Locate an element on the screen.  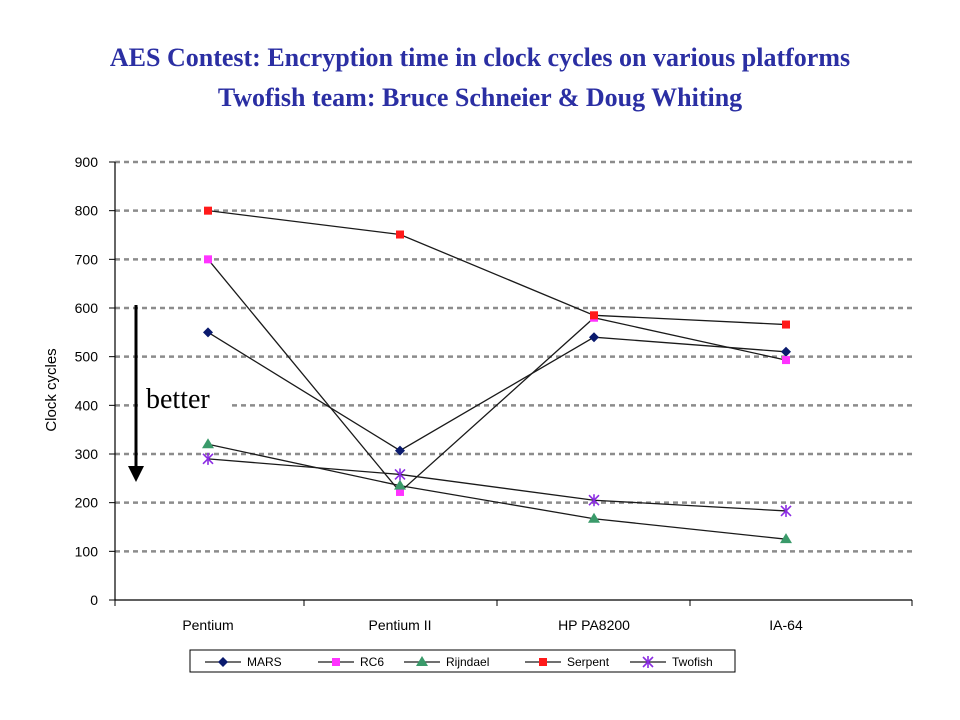
legend-label-twofish: Twofish is located at coordinates (692, 662).